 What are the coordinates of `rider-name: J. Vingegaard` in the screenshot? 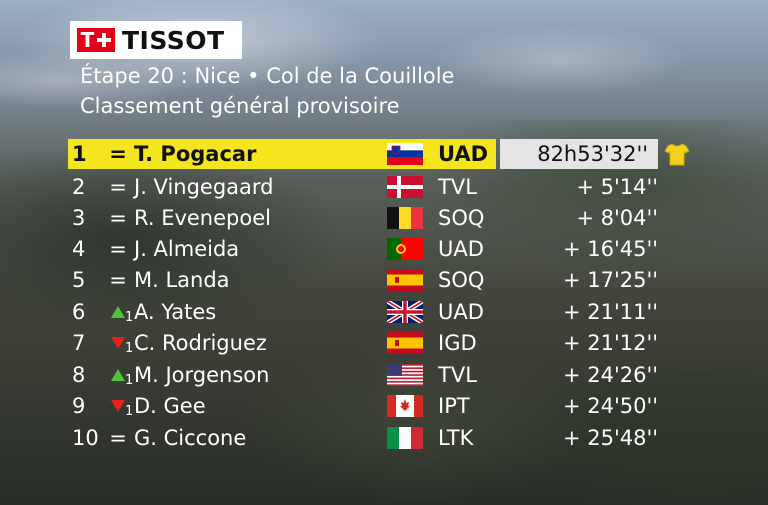 It's located at (204, 187).